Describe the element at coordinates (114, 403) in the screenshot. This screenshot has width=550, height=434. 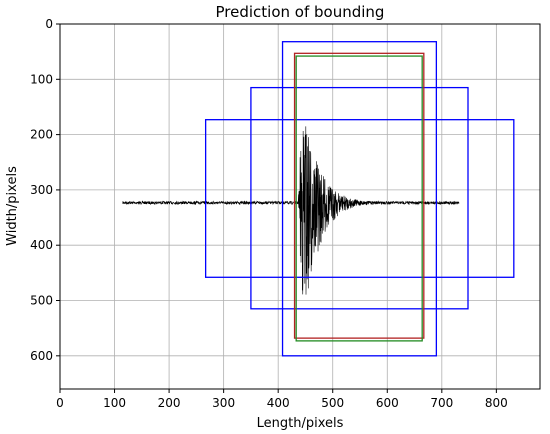
I see `x-tick-label: 100` at that location.